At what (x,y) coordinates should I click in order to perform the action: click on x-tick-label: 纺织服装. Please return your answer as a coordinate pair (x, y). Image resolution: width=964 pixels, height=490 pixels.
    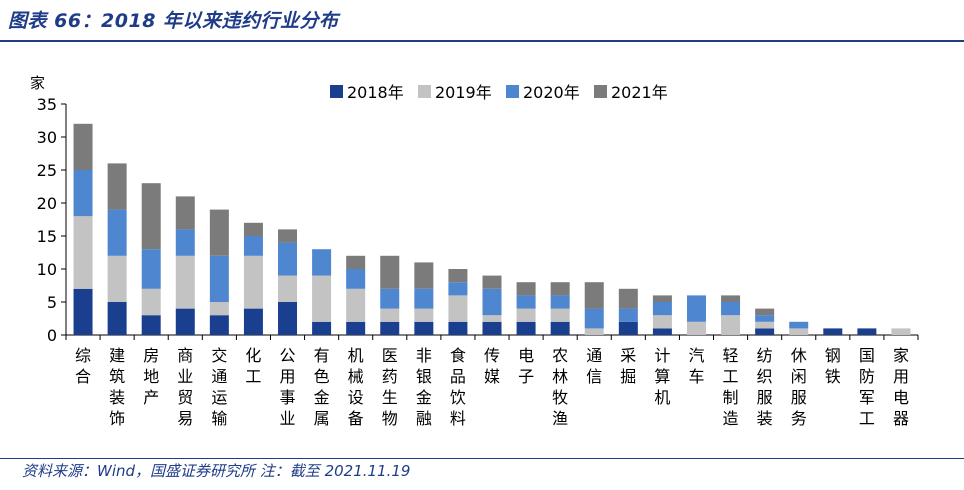
    Looking at the image, I should click on (765, 387).